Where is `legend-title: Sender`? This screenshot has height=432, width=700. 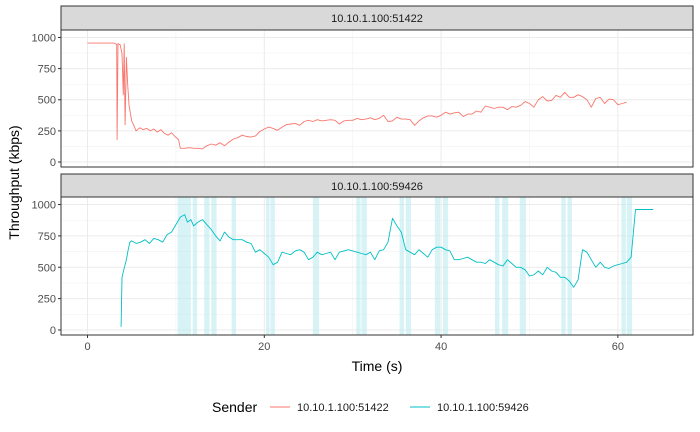 legend-title: Sender is located at coordinates (234, 407).